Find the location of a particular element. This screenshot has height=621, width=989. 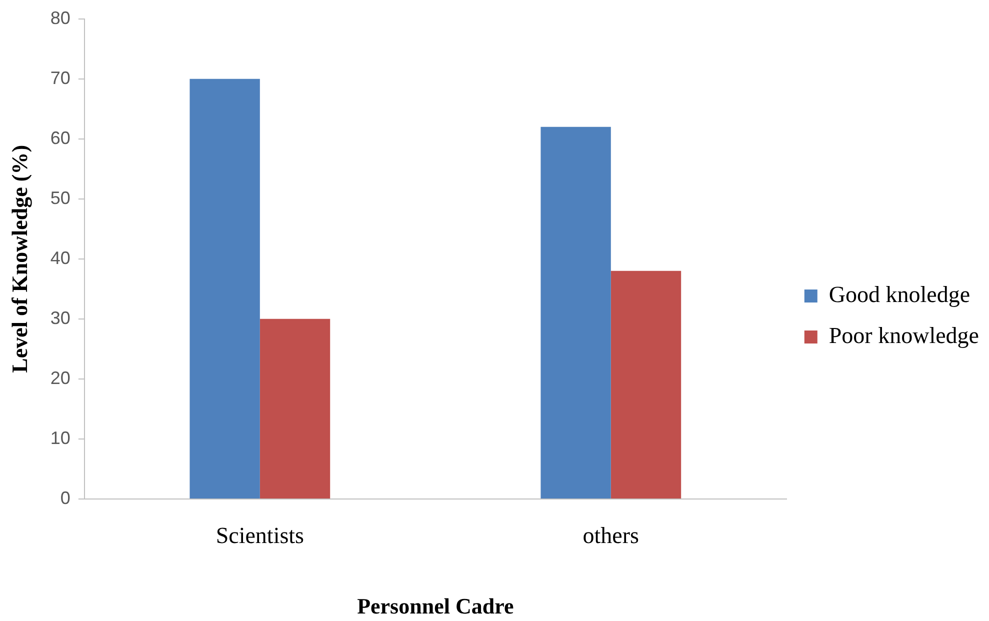

y-tick-label: 40 is located at coordinates (60, 258).